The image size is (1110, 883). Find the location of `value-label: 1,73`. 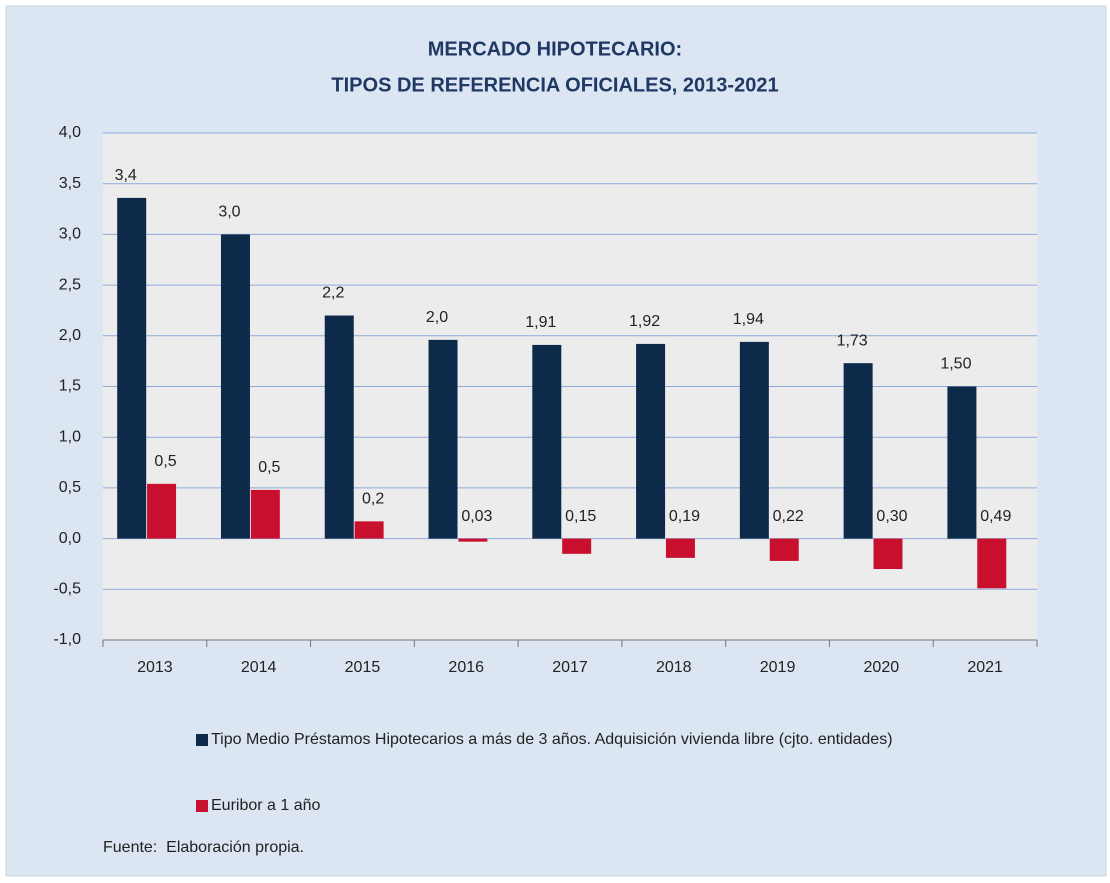

value-label: 1,73 is located at coordinates (852, 340).